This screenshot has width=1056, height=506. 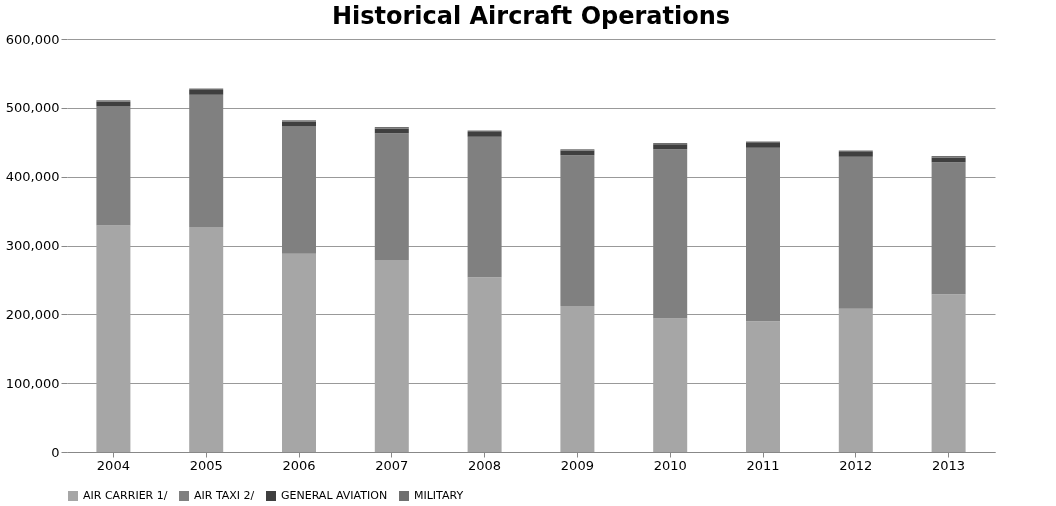 I want to click on x-tick-label: 2005, so click(x=206, y=465).